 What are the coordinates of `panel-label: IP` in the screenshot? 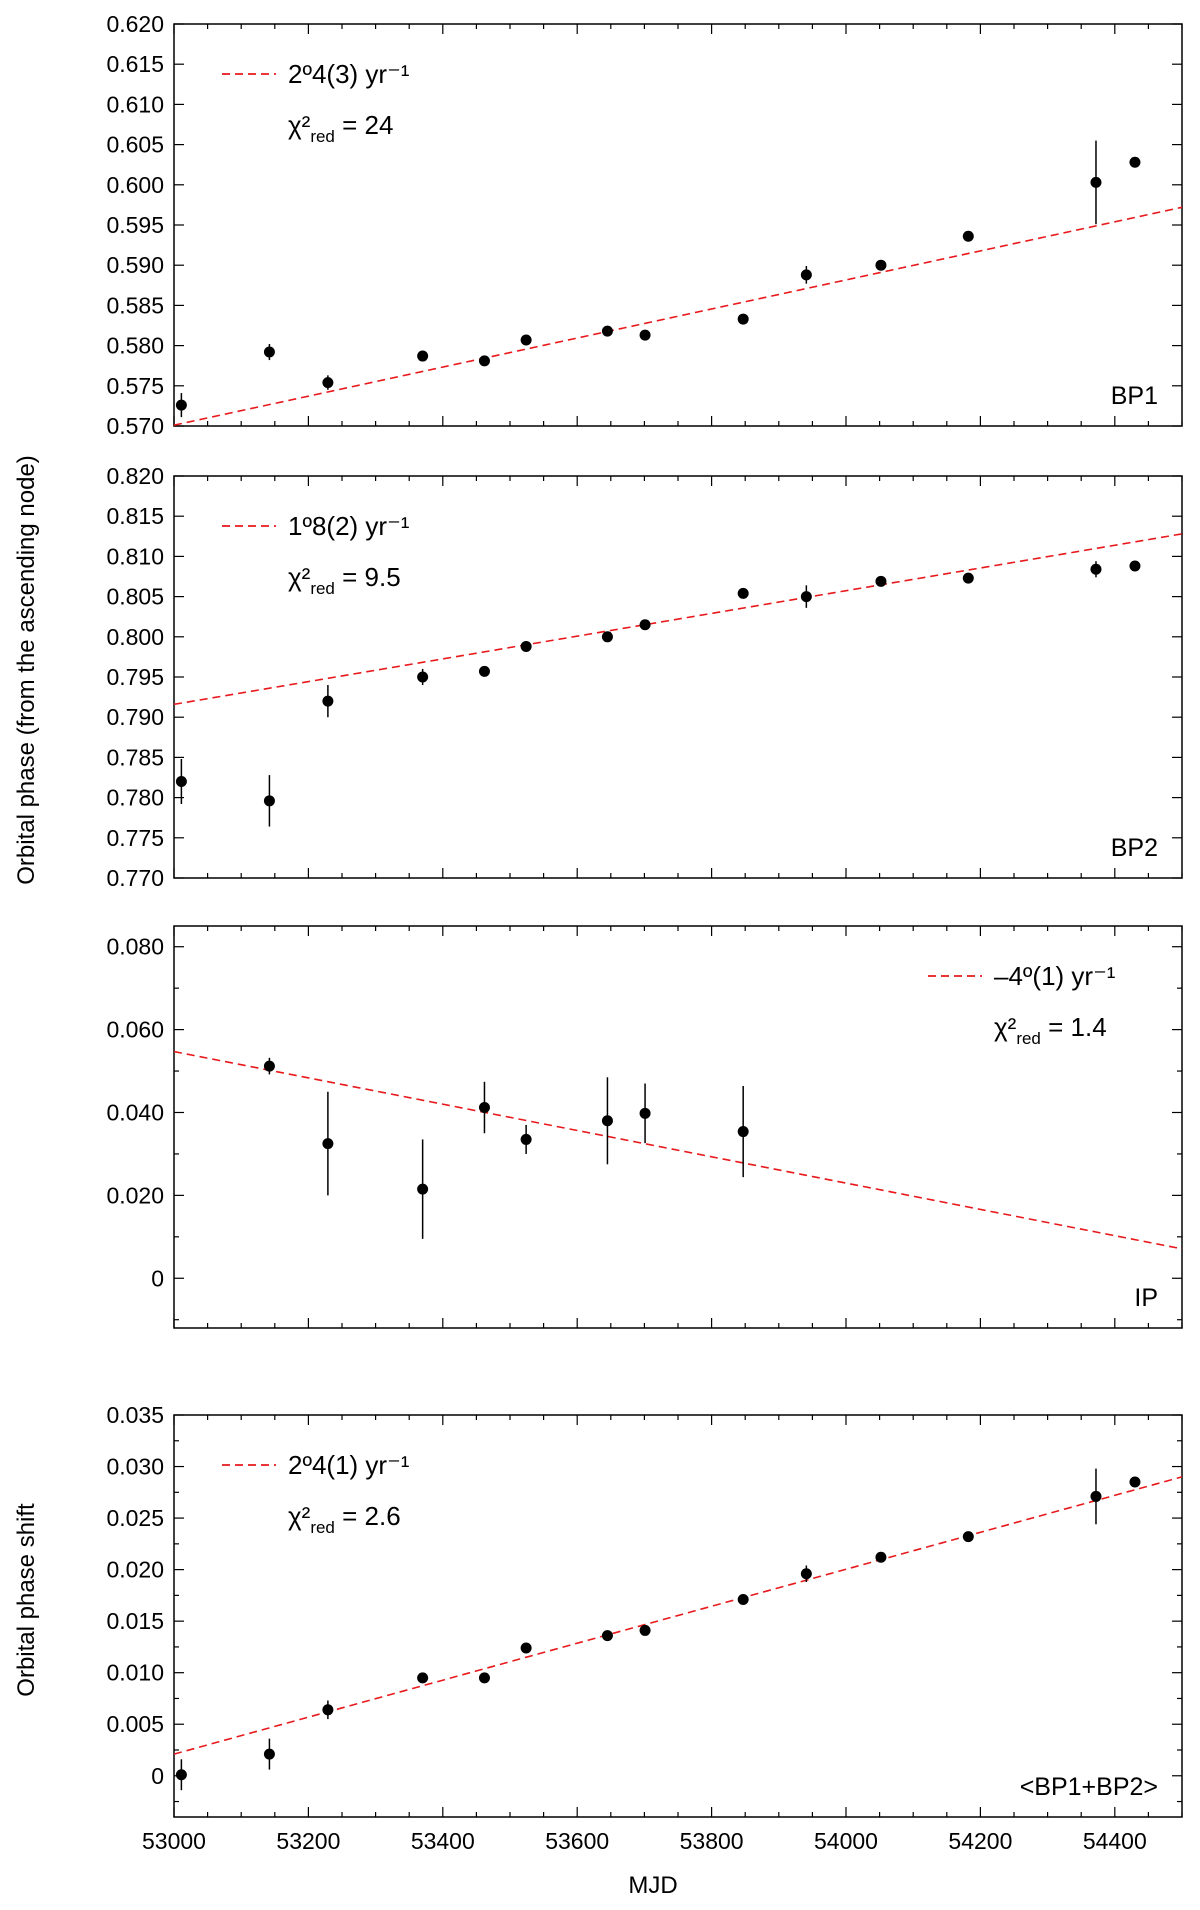 It's located at (1146, 1298).